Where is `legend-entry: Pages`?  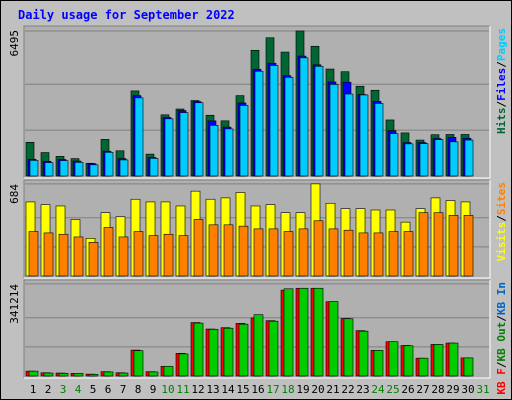
legend-entry: Pages is located at coordinates (501, 44).